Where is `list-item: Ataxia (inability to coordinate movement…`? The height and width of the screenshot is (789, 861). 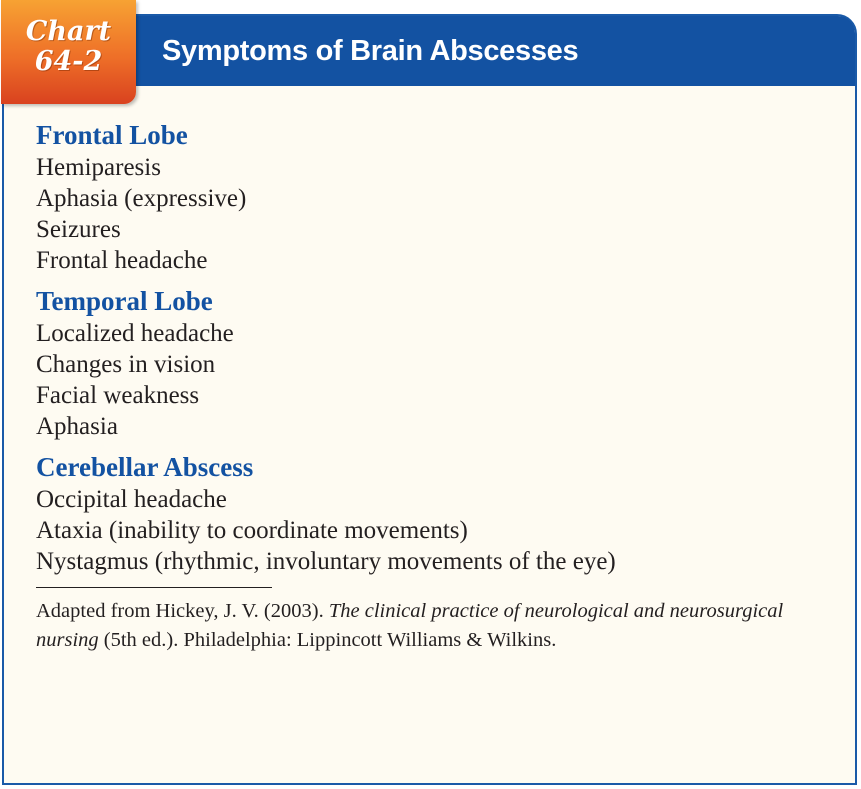
list-item: Ataxia (inability to coordinate movement… is located at coordinates (252, 530).